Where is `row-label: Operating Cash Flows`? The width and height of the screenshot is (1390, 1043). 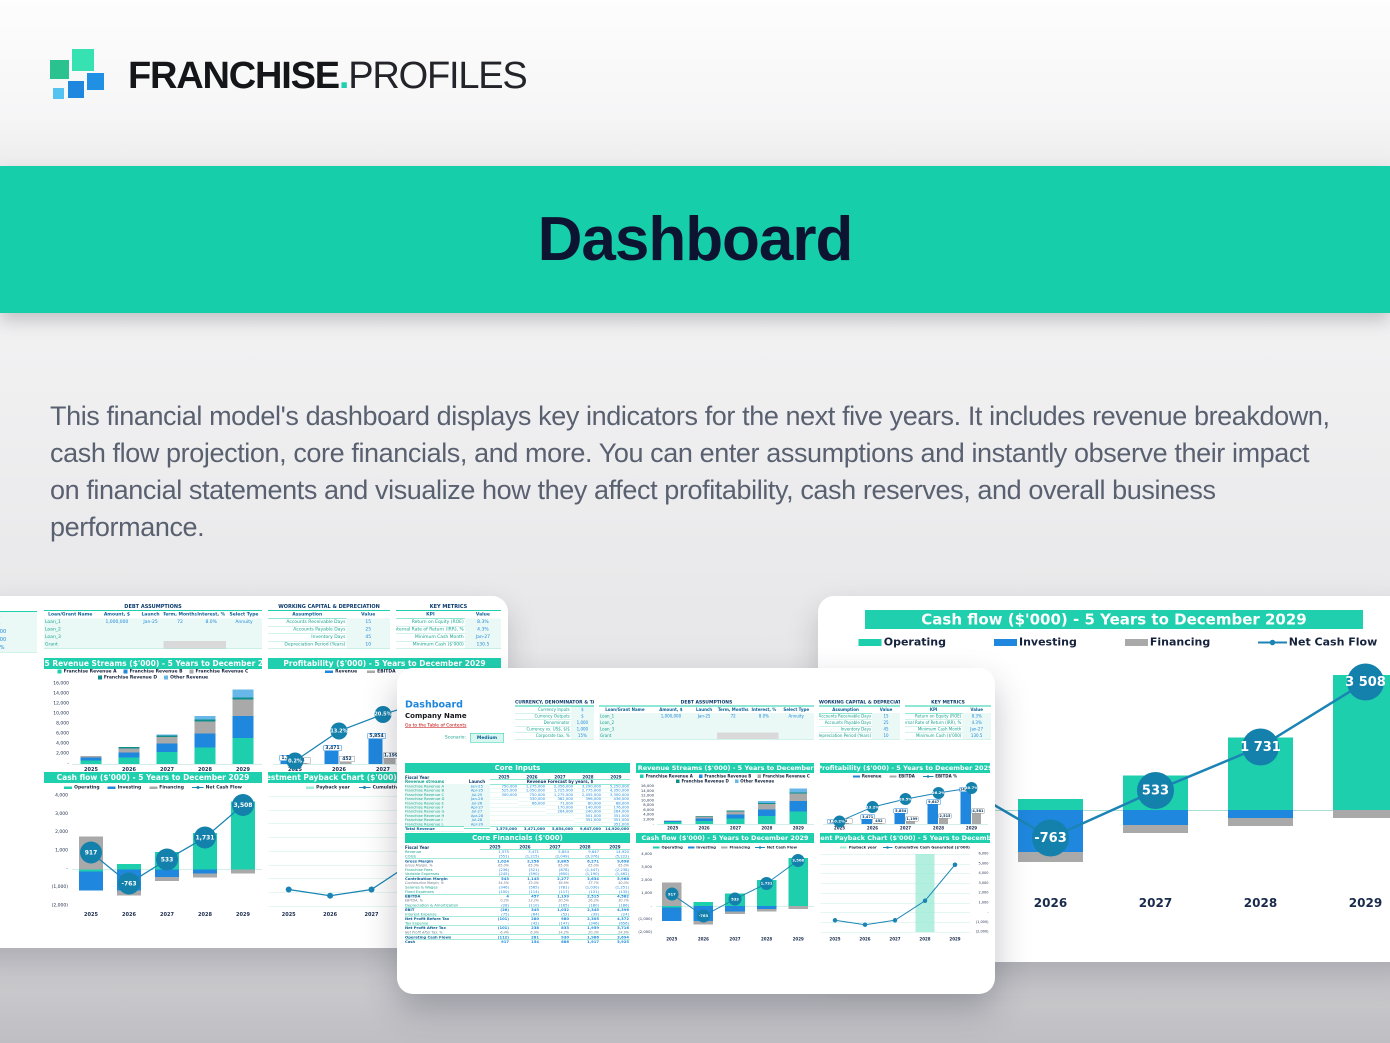
row-label: Operating Cash Flows is located at coordinates (428, 937).